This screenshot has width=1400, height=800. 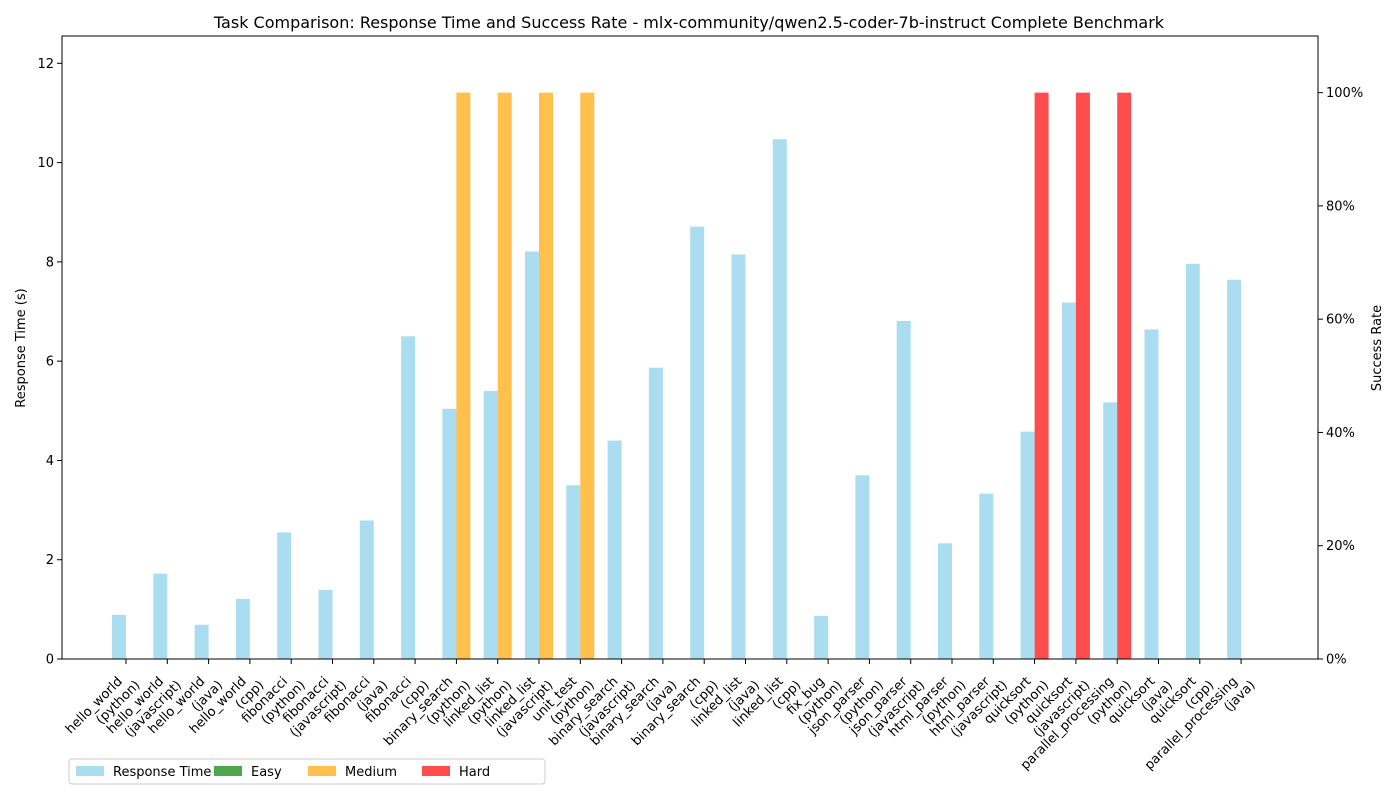 What do you see at coordinates (474, 772) in the screenshot?
I see `legend-label: Hard` at bounding box center [474, 772].